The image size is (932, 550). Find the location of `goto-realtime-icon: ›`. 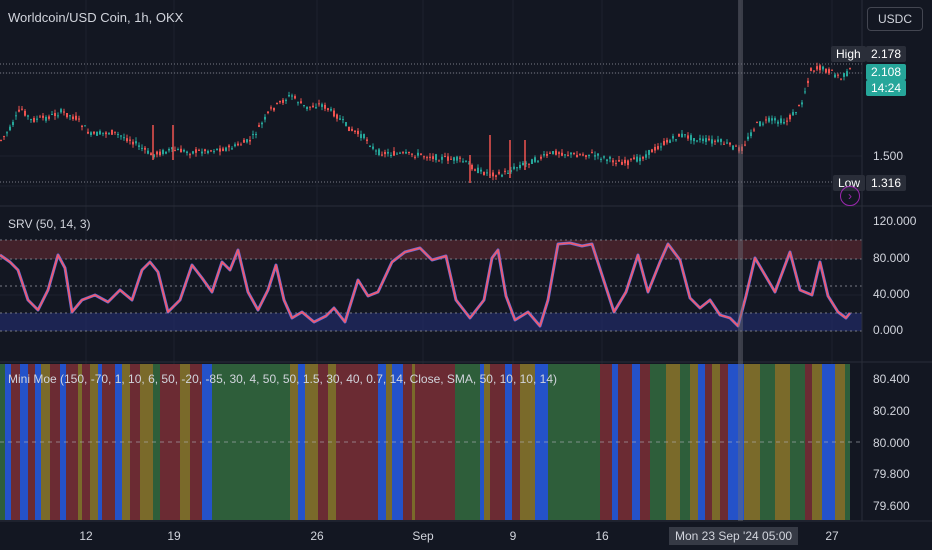

goto-realtime-icon: › is located at coordinates (850, 196).